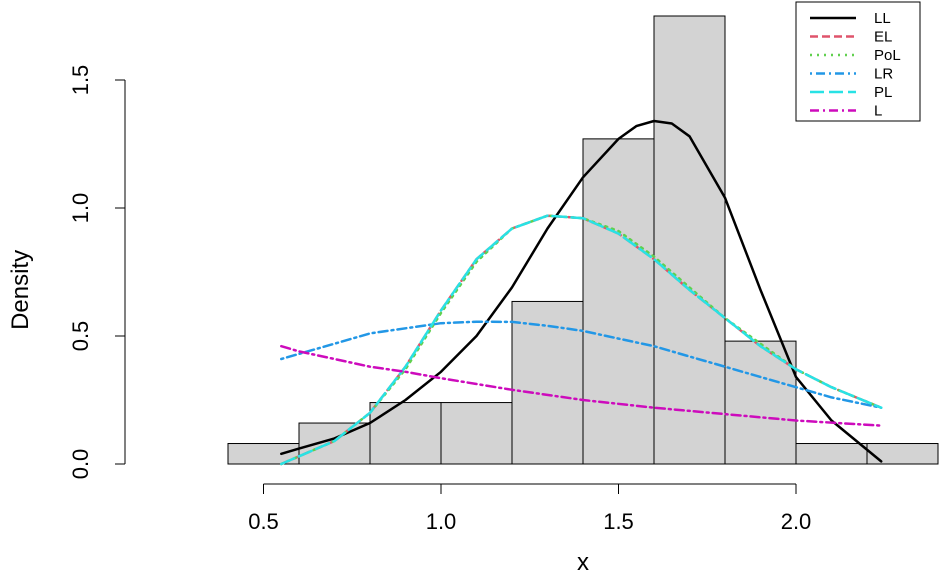 The image size is (943, 575). What do you see at coordinates (618, 521) in the screenshot?
I see `x-tick-label-3: 1.5` at bounding box center [618, 521].